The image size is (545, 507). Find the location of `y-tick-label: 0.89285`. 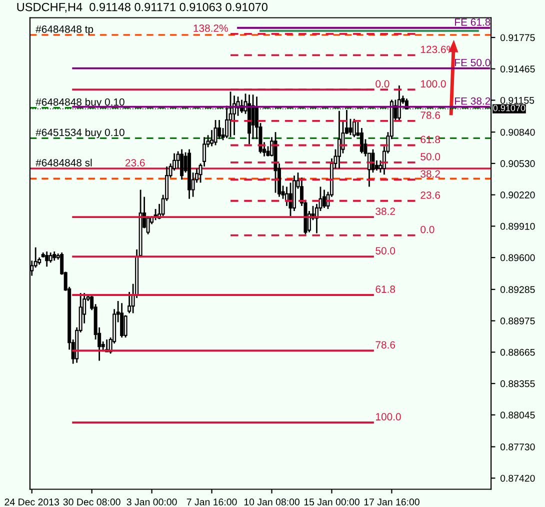

y-tick-label: 0.89285 is located at coordinates (517, 290).